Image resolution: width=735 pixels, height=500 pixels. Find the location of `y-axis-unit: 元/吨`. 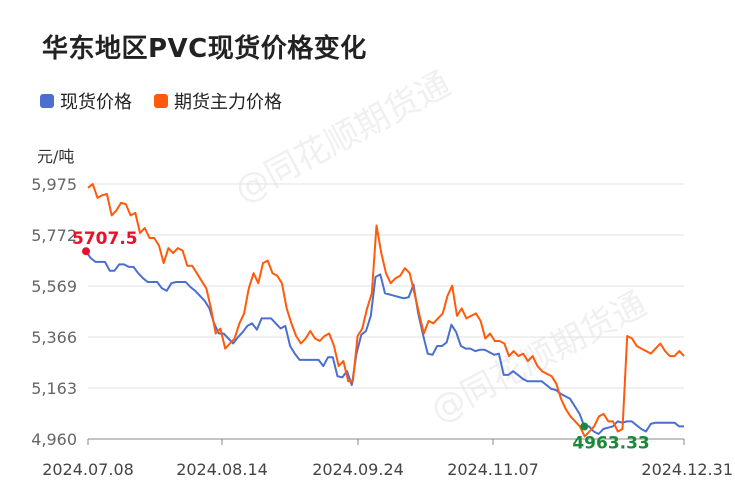

y-axis-unit: 元/吨 is located at coordinates (56, 156).